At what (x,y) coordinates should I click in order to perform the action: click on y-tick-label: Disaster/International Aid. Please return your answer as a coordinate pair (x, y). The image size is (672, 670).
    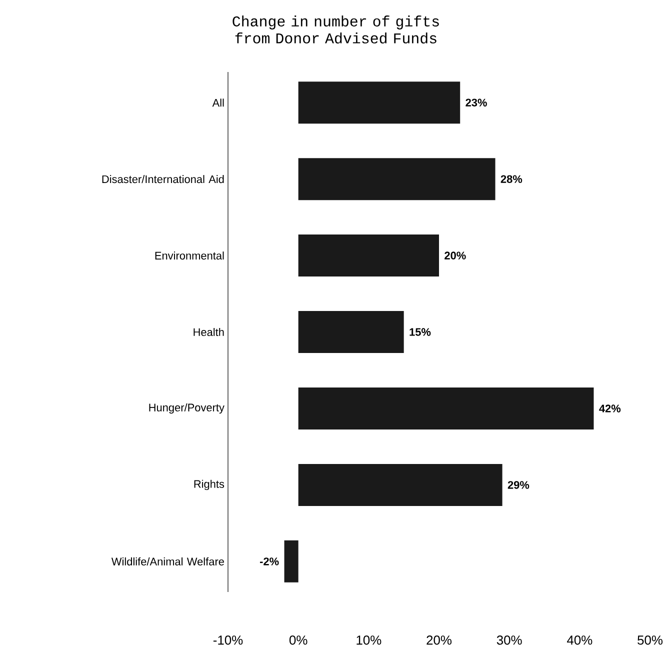
    Looking at the image, I should click on (163, 179).